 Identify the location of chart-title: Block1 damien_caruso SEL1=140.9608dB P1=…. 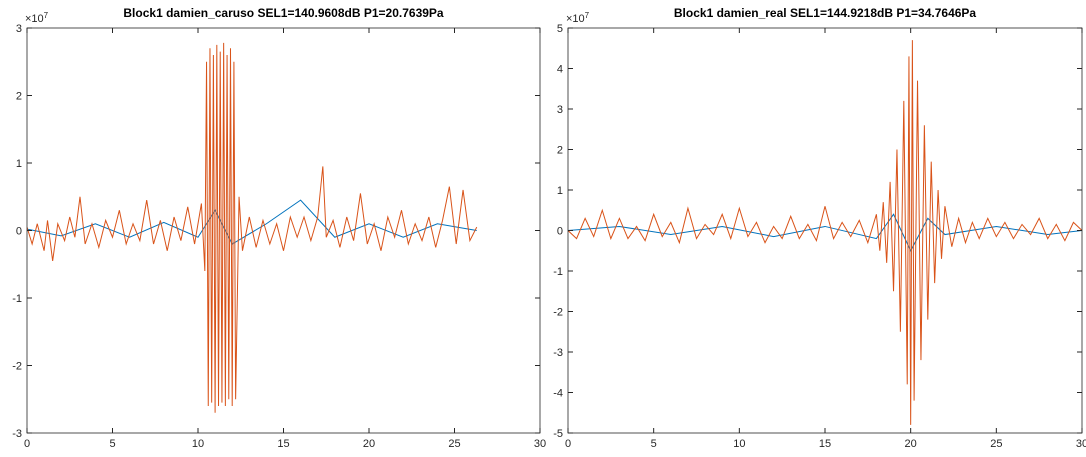
(283, 13).